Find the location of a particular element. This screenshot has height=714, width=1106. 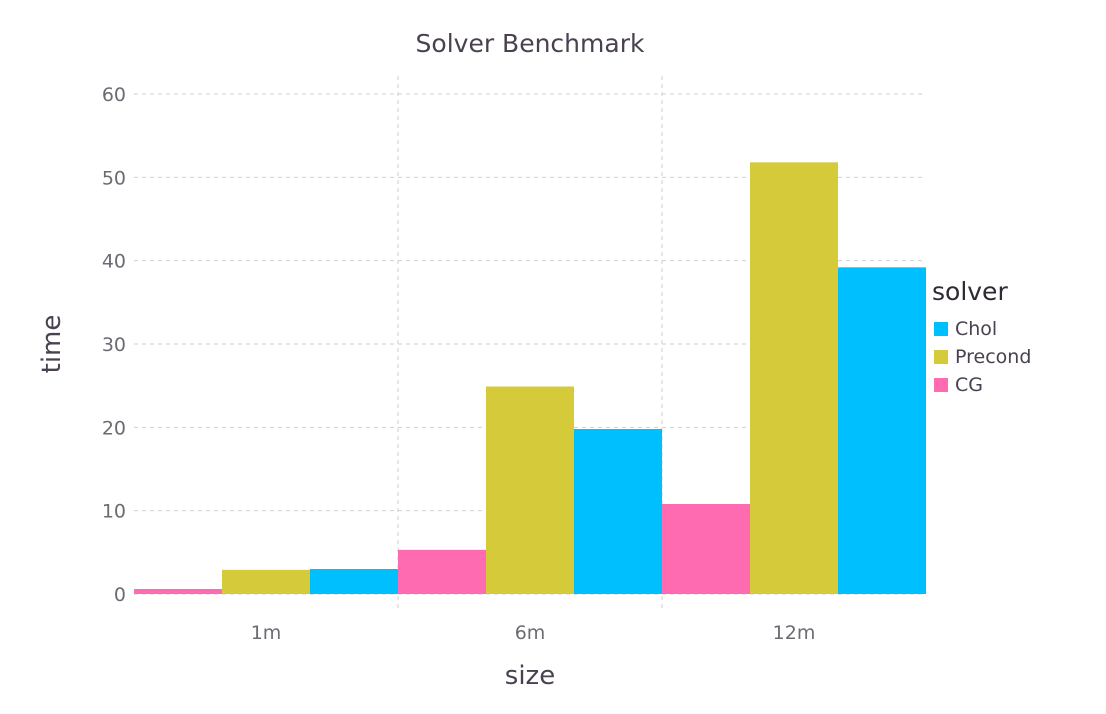

y-axis-ticks: 0 10 20 30 40 50 60 is located at coordinates (114, 345).